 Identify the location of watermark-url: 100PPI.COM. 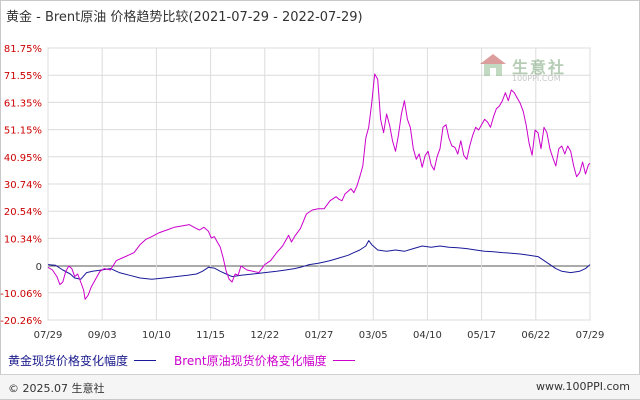
(536, 78).